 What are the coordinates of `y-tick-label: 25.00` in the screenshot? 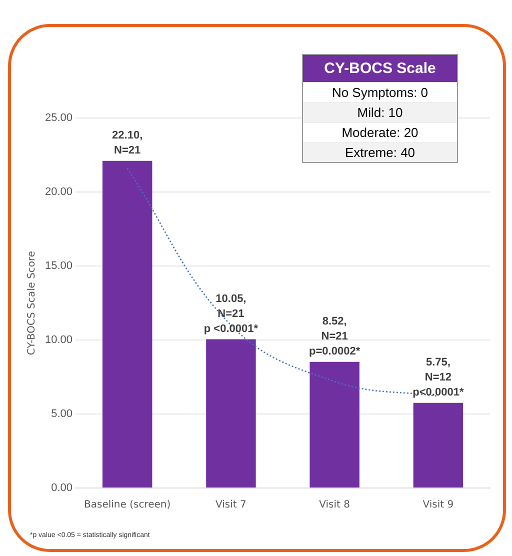 It's located at (58, 118).